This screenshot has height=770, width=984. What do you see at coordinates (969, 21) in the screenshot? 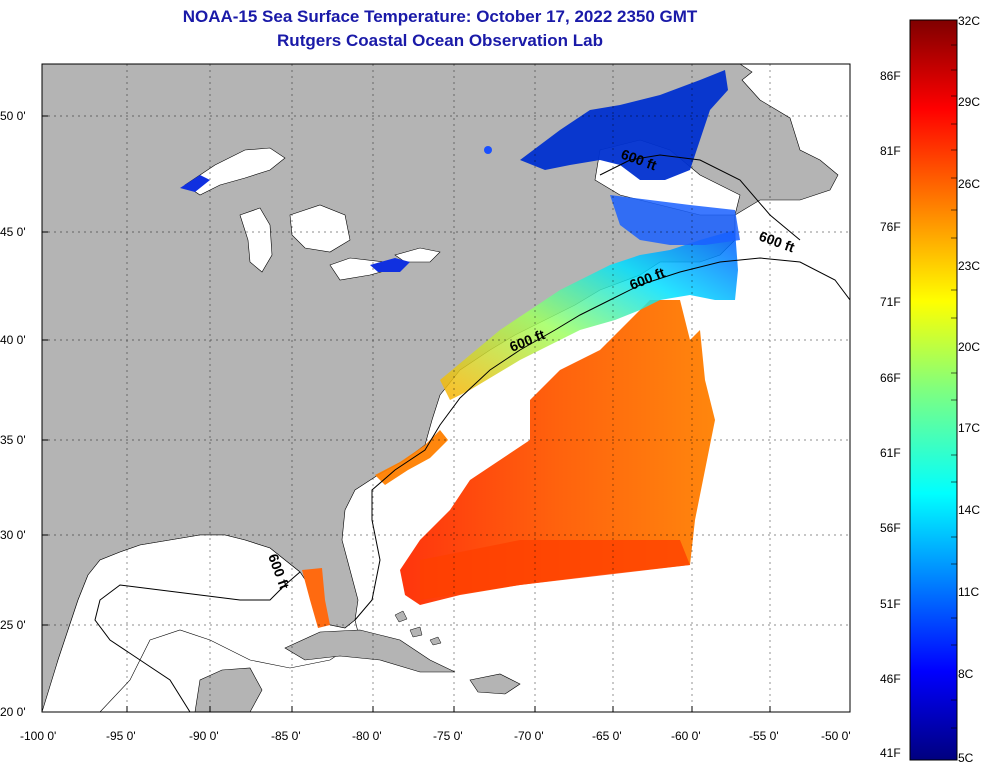
I see `colorbar-label-c: 32C` at bounding box center [969, 21].